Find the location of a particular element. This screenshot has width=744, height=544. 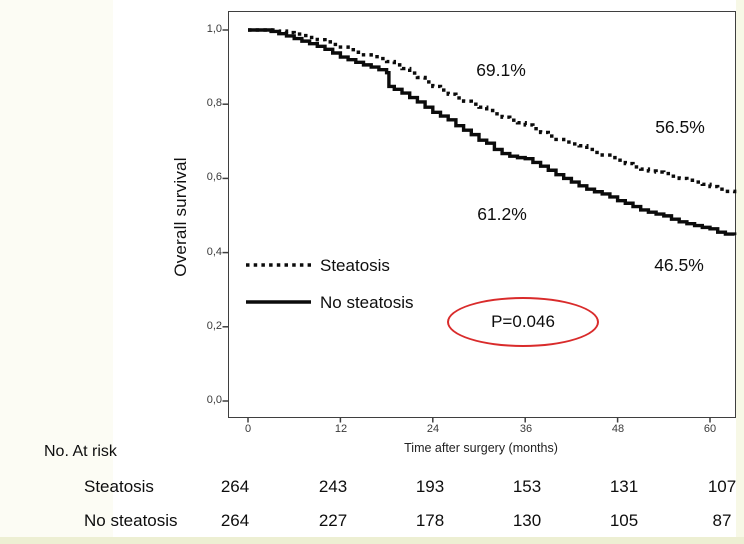

annotation-steatosis-5yr: 56.5% is located at coordinates (680, 127).